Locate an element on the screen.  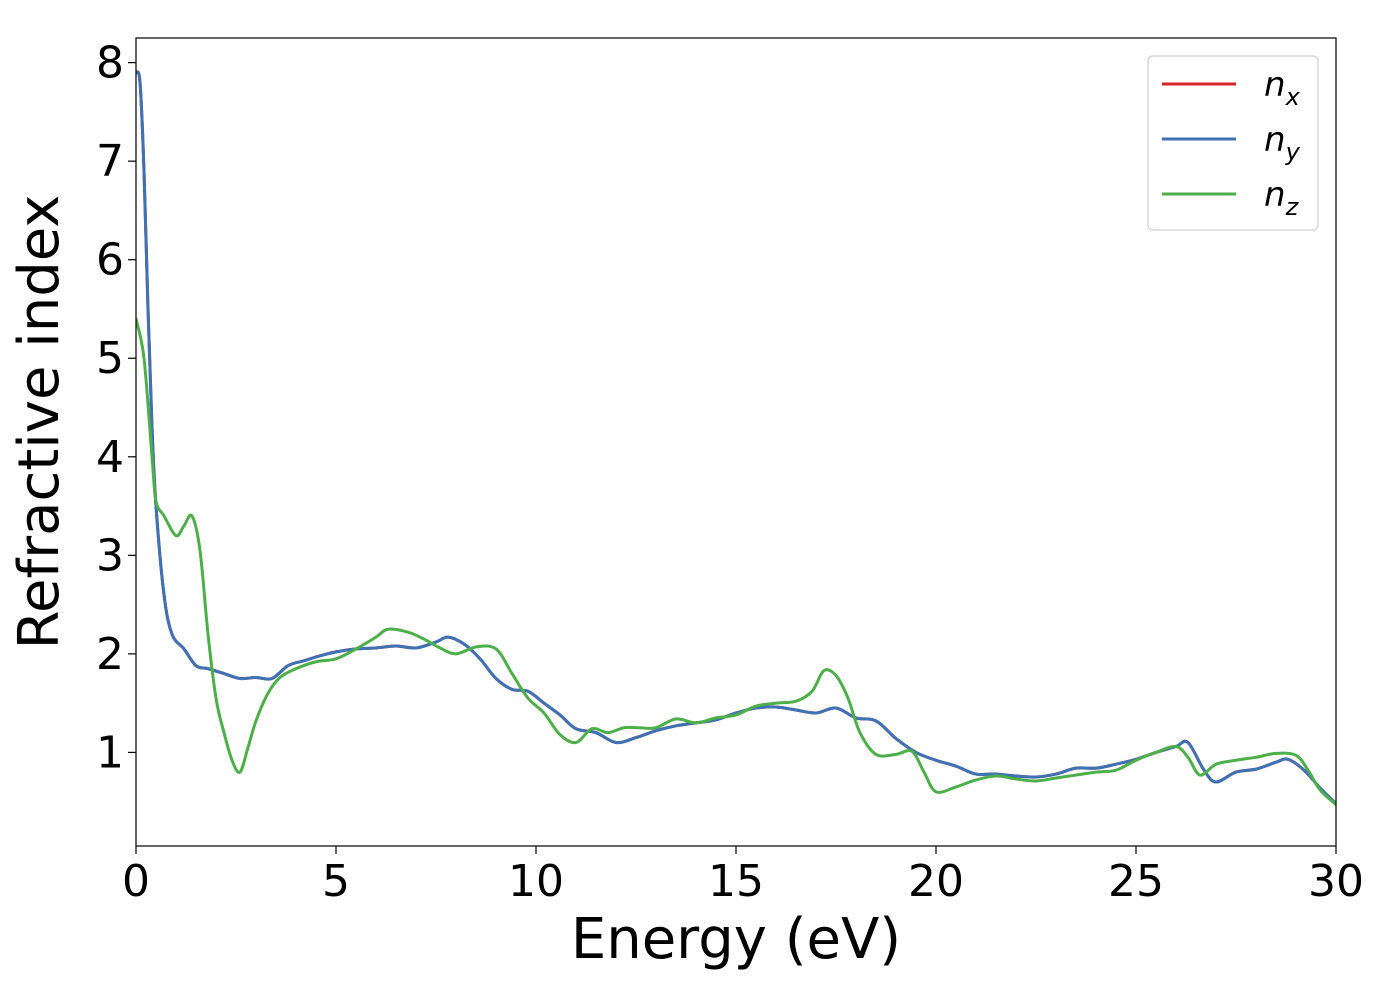
y-tick-label: 8 is located at coordinates (110, 63).